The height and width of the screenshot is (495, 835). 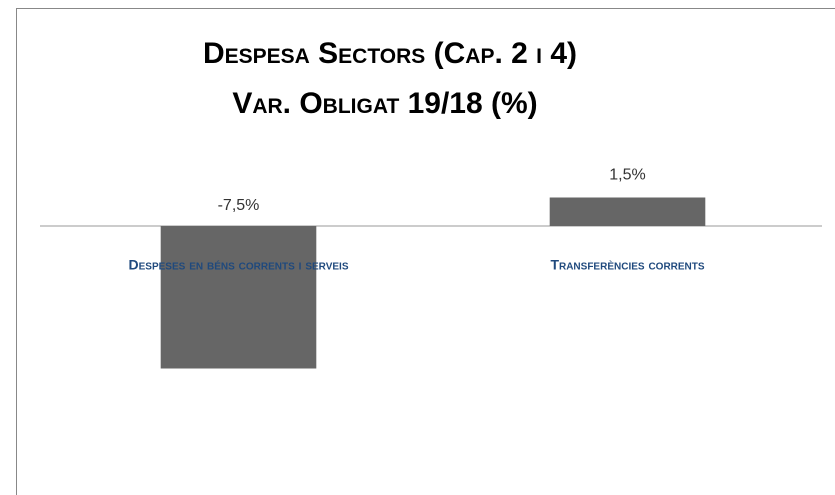 I want to click on chart-title: Despesa Sectors (Cap. 2 i 4), so click(x=390, y=53).